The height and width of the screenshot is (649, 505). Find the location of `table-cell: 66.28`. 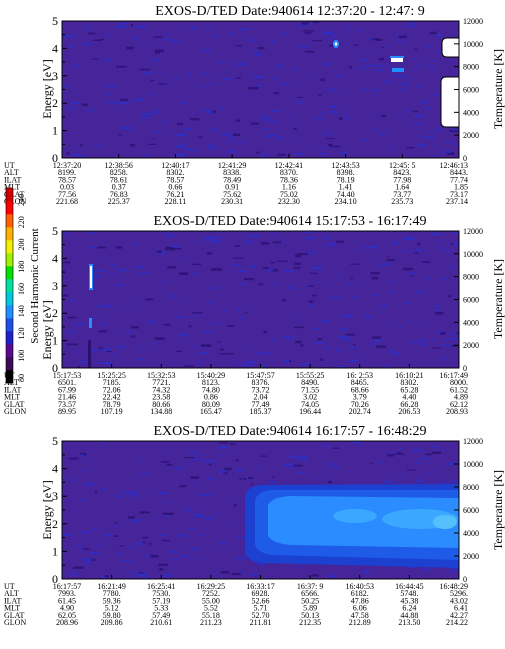

table-cell: 66.28 is located at coordinates (409, 404).